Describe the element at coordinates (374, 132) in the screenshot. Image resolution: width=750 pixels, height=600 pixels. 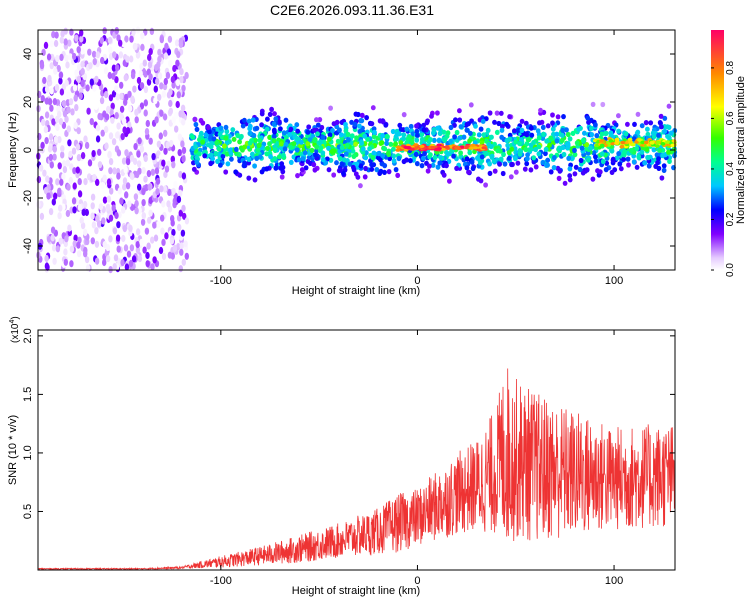
I see `heatmap-cell-2078` at that location.